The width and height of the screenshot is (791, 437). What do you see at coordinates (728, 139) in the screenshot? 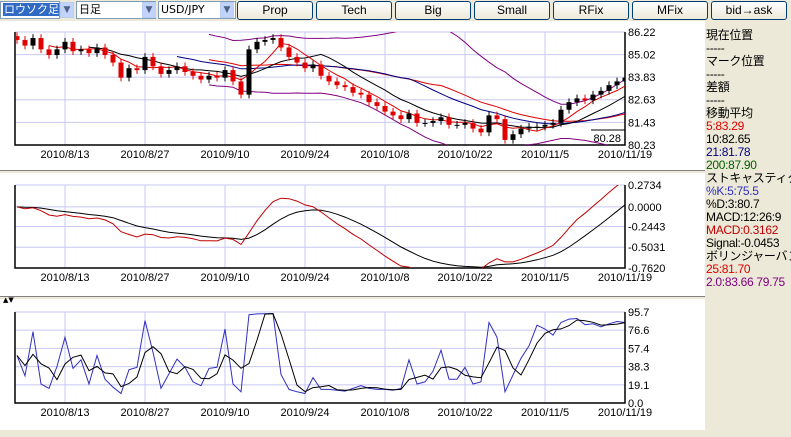
I see `ma10-value: 10:82.65` at bounding box center [728, 139].